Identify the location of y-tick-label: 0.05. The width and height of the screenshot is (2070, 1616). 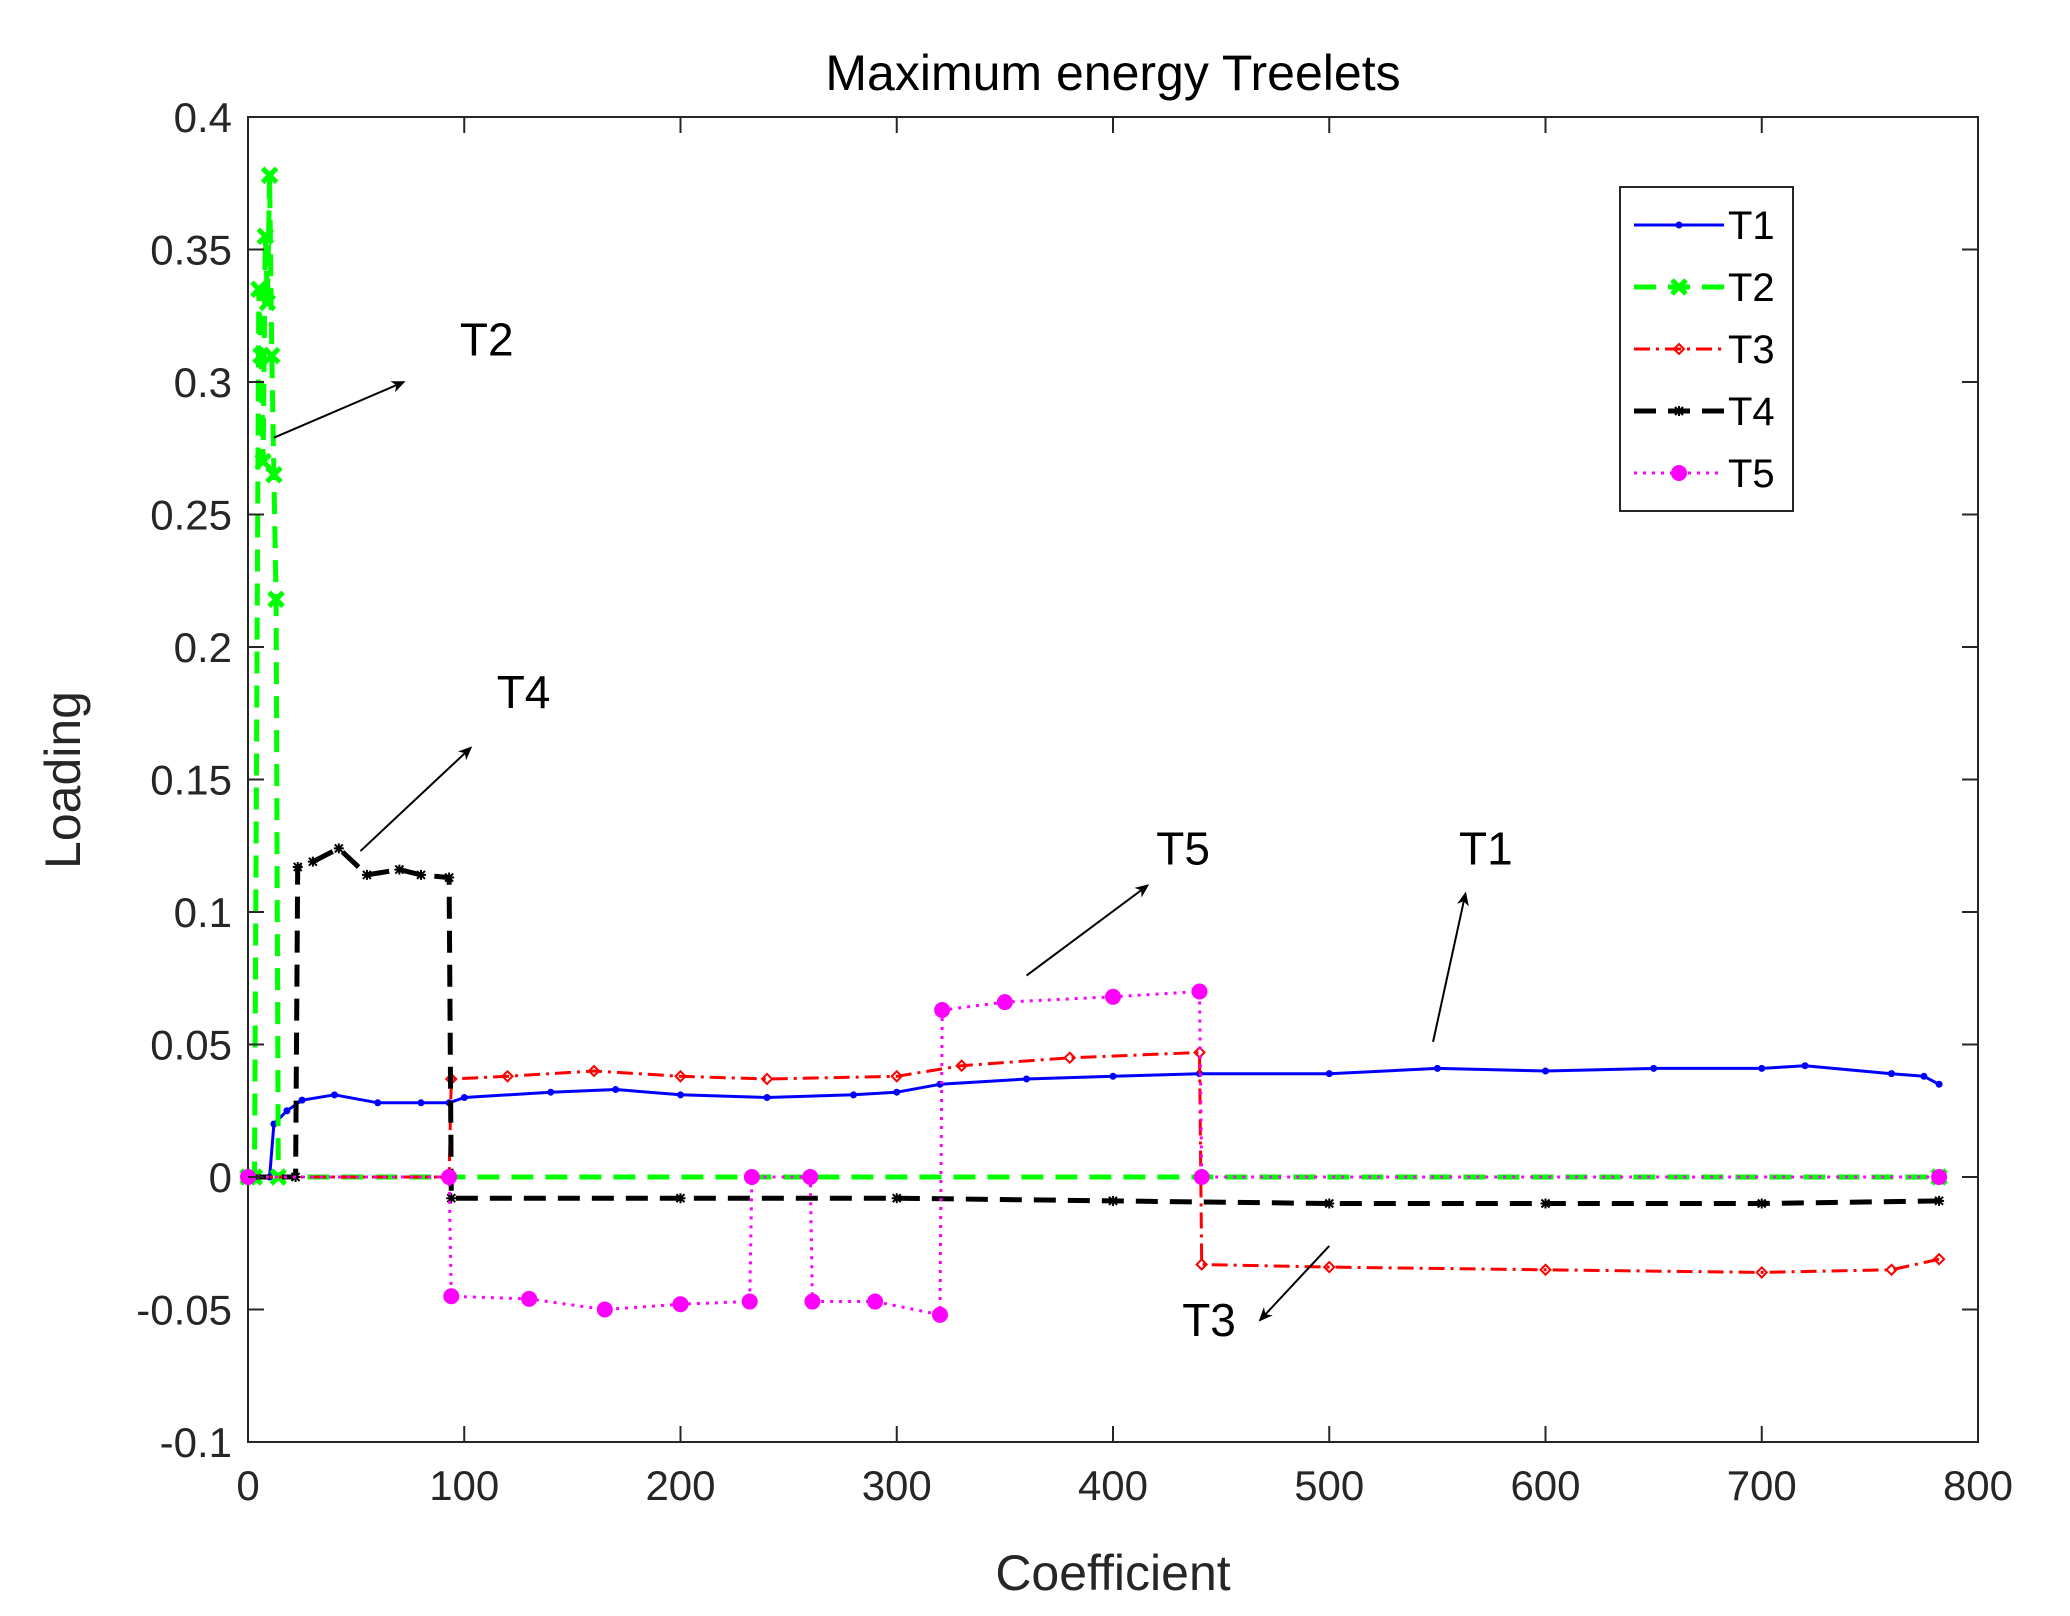
(191, 1045).